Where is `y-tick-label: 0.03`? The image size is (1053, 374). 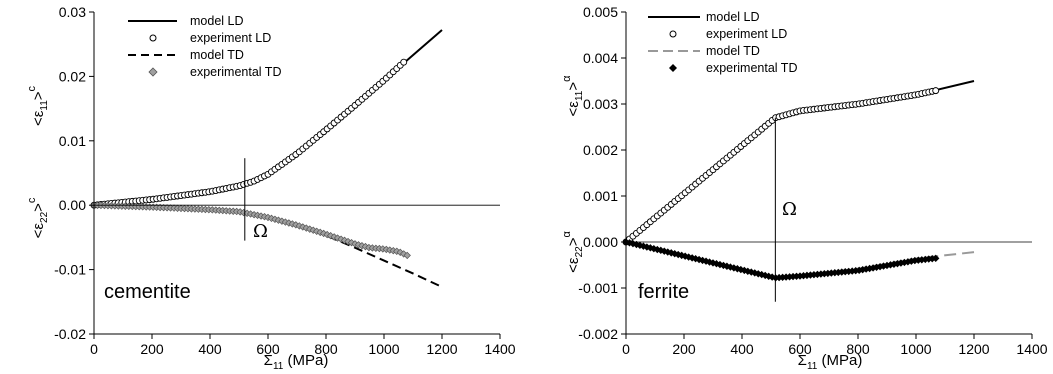
y-tick-label: 0.03 is located at coordinates (72, 12).